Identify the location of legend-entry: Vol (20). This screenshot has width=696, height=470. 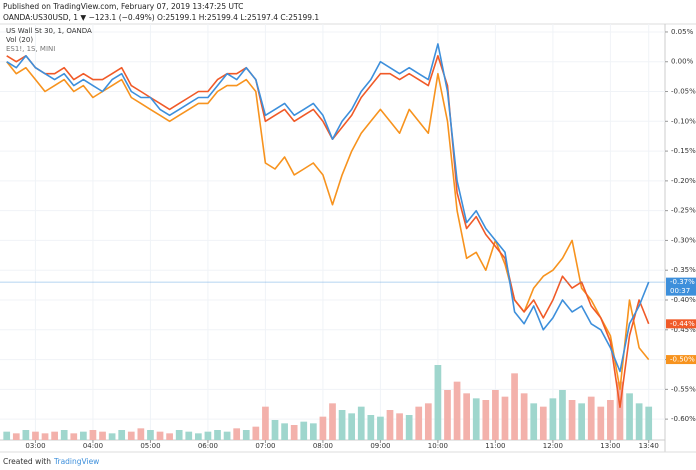
(19, 40).